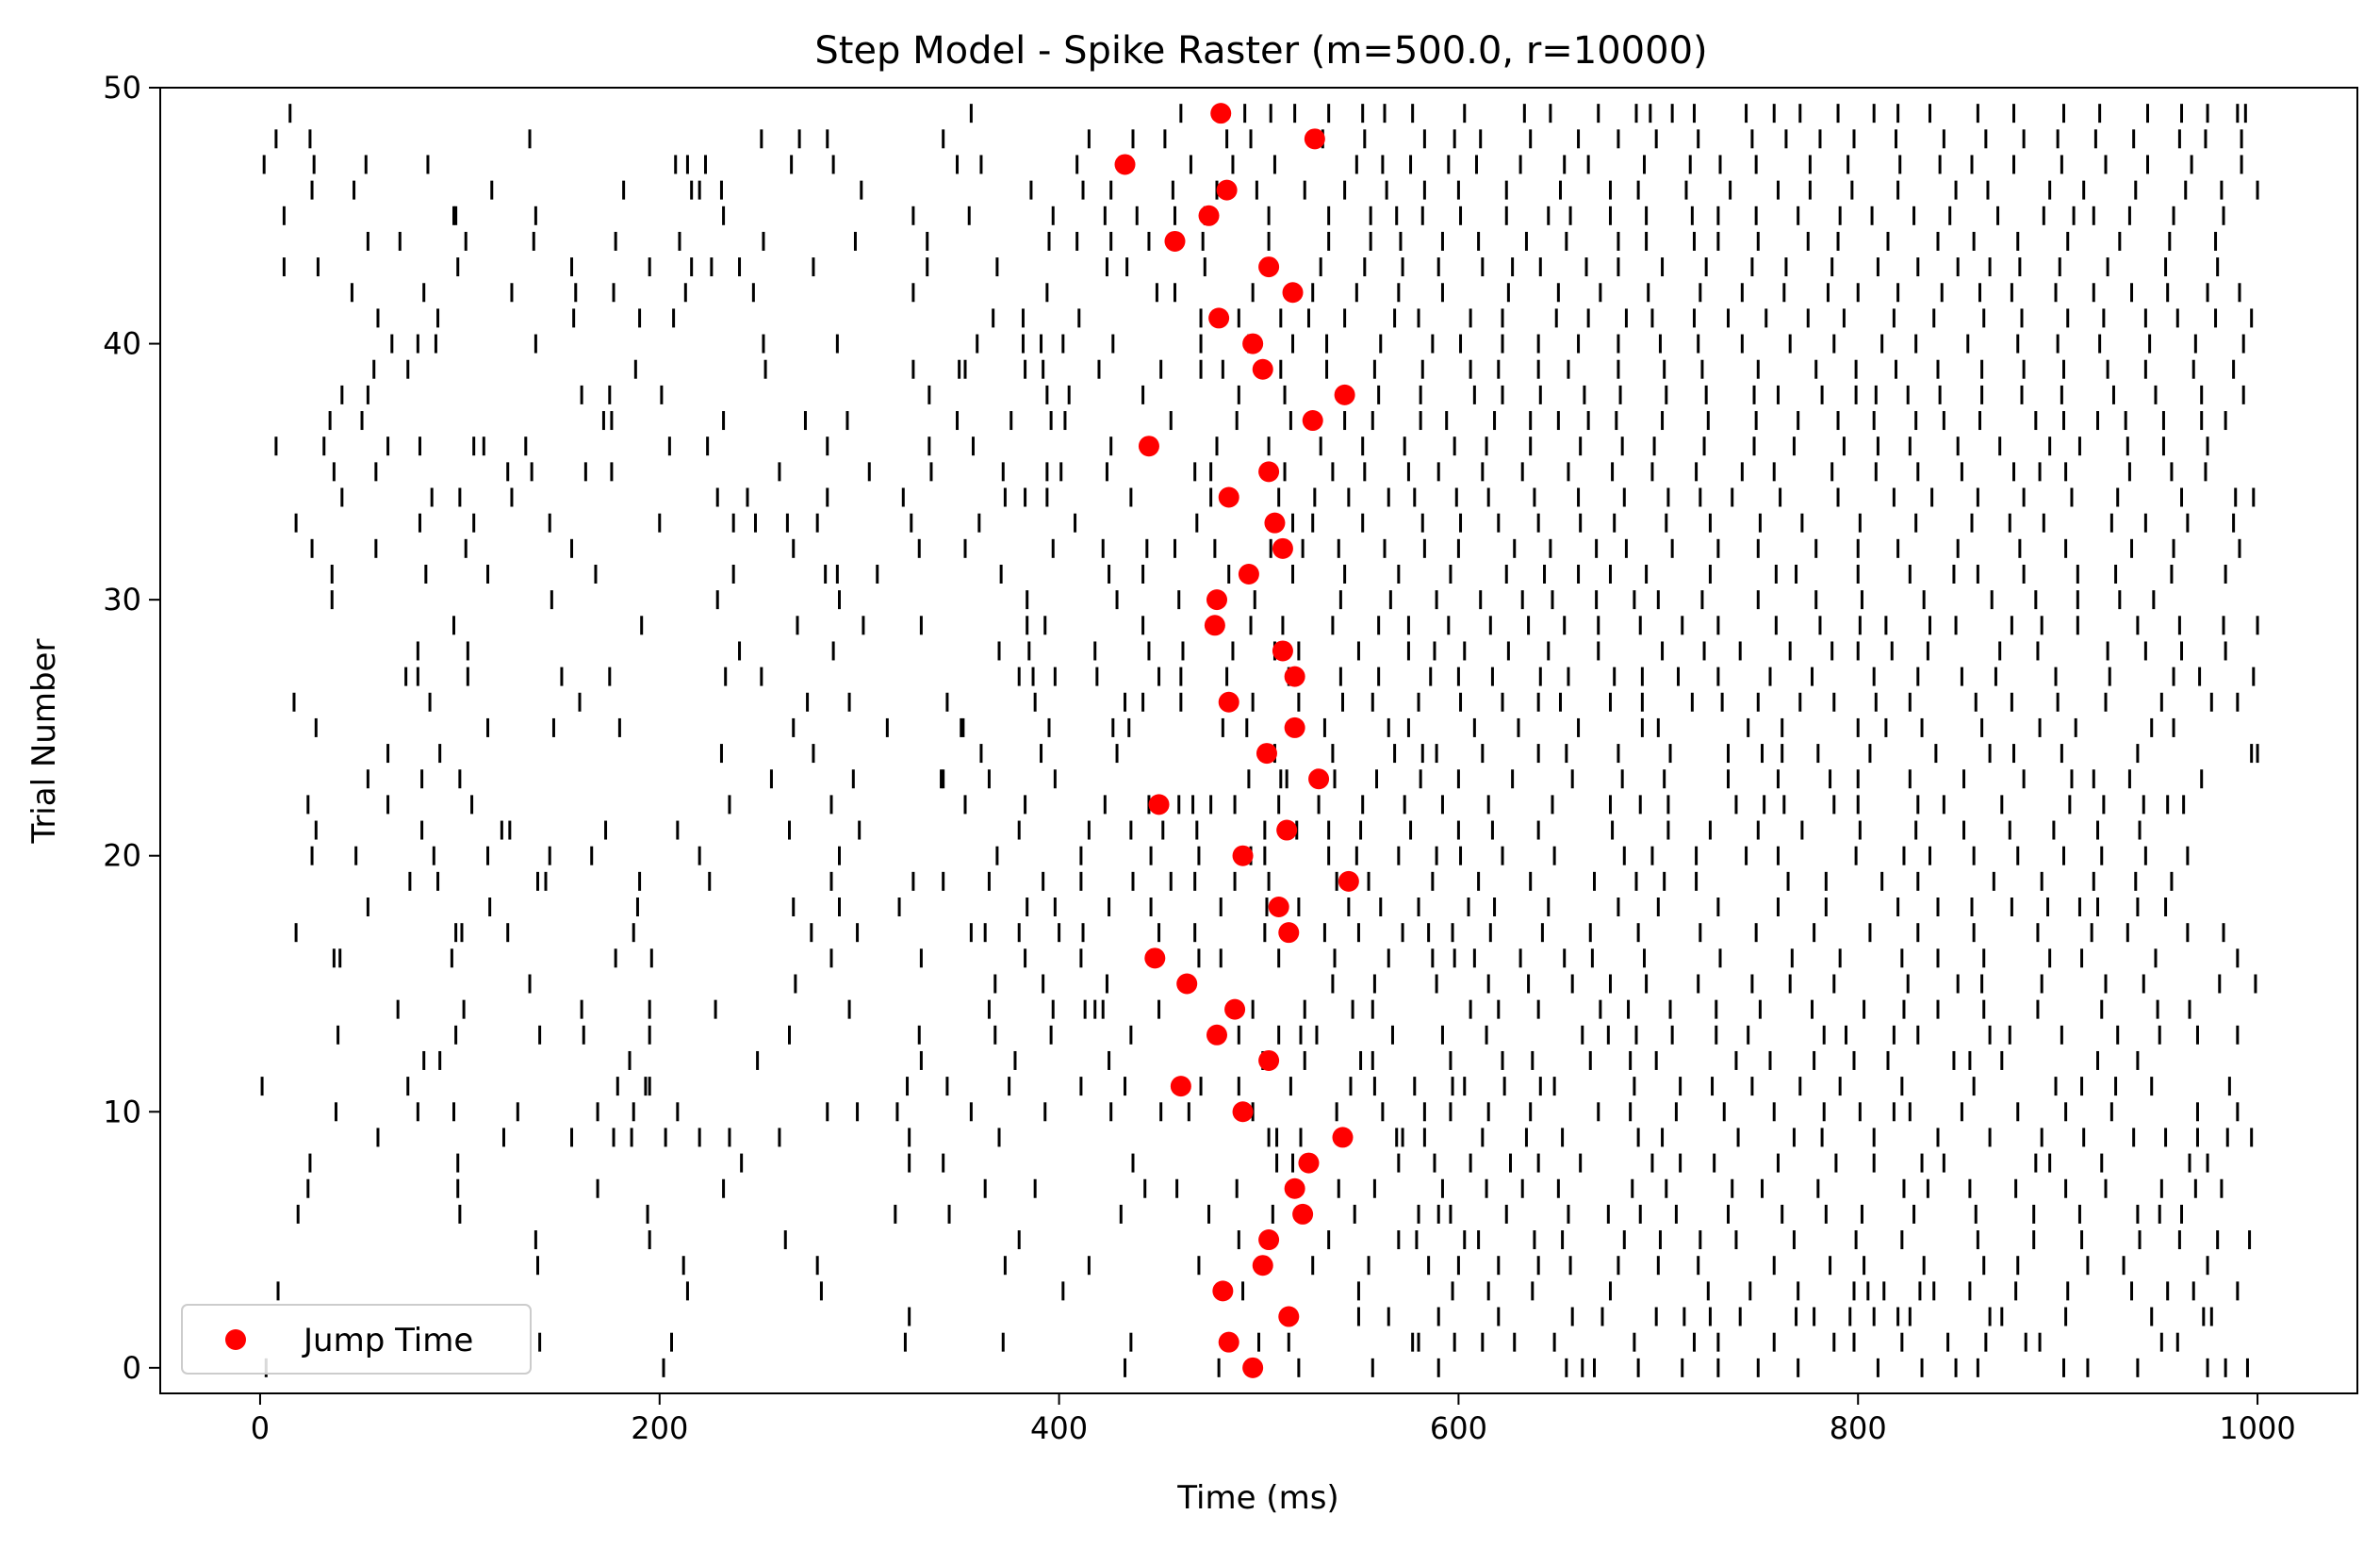 The height and width of the screenshot is (1548, 2380). Describe the element at coordinates (659, 1428) in the screenshot. I see `x-tick-label: 200` at that location.